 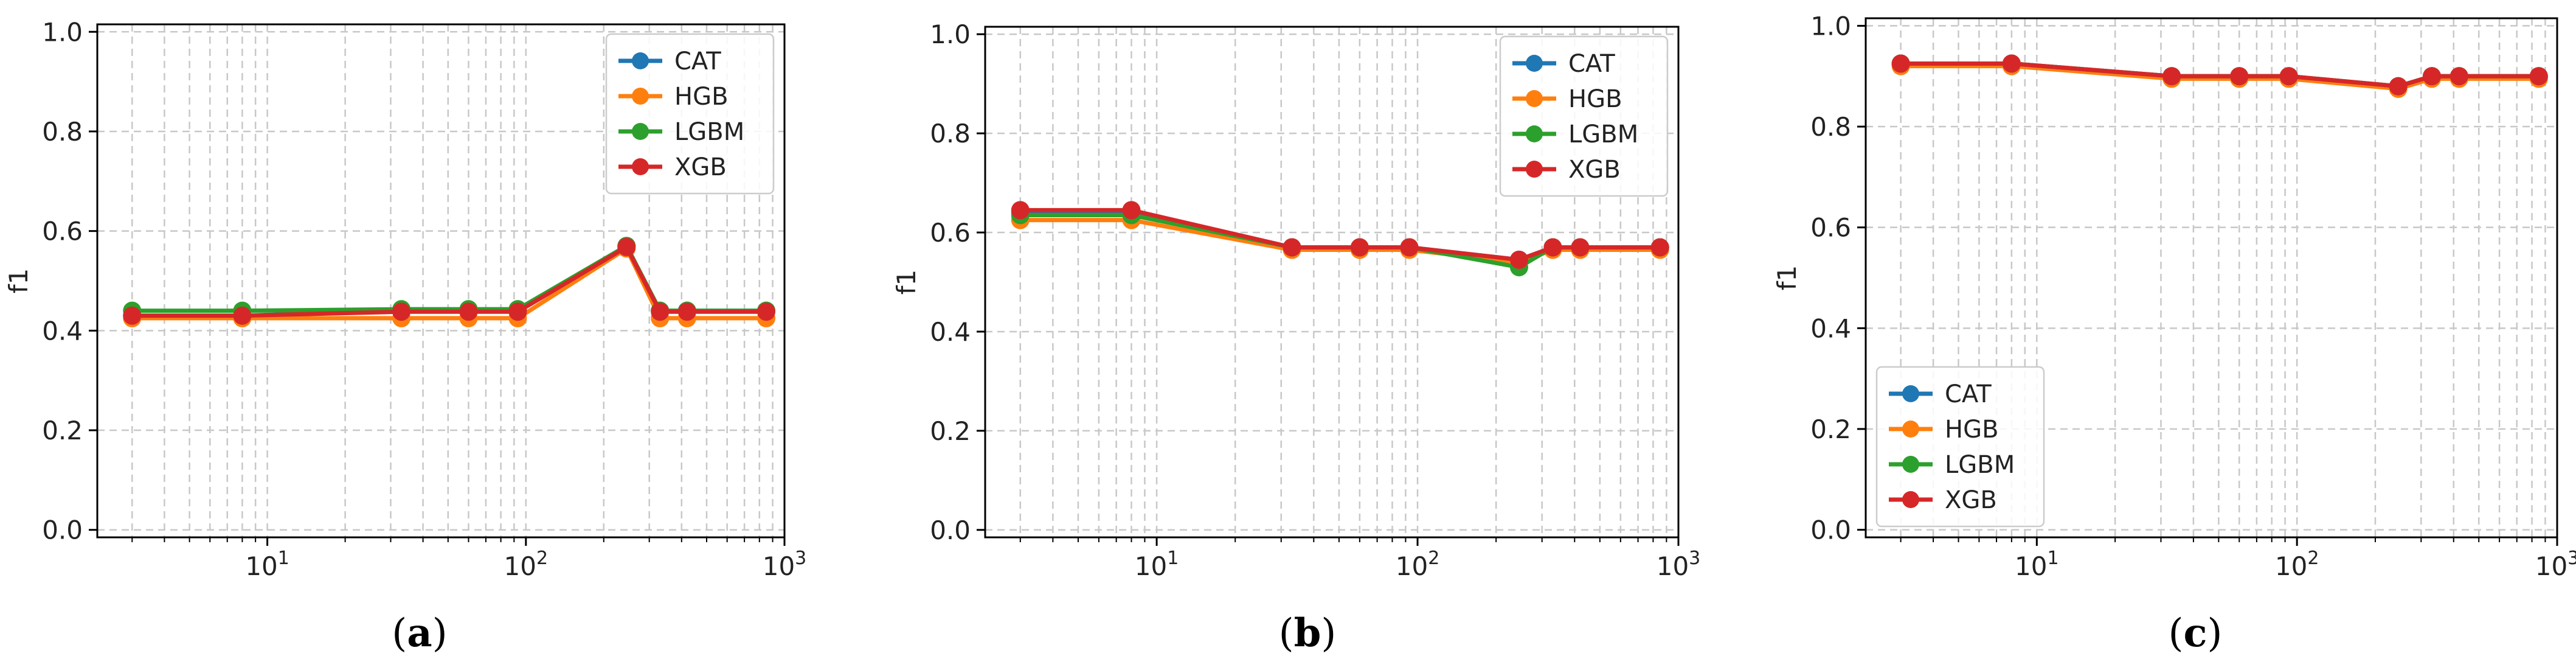 What do you see at coordinates (1308, 633) in the screenshot?
I see `panel-caption: (b)` at bounding box center [1308, 633].